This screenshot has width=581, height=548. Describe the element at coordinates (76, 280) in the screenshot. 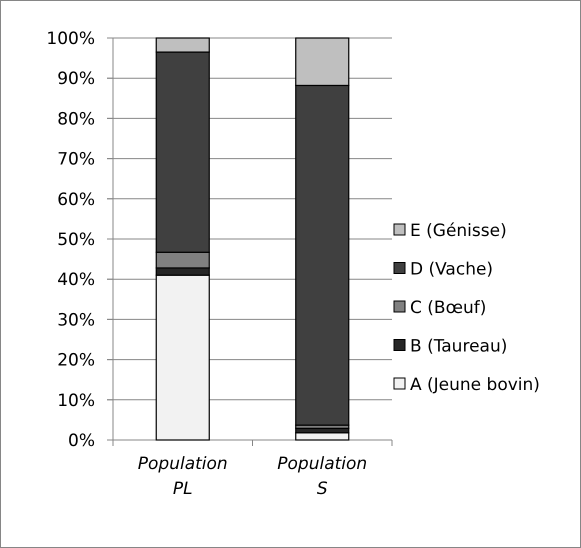

I see `y-tick-label: 40%` at that location.